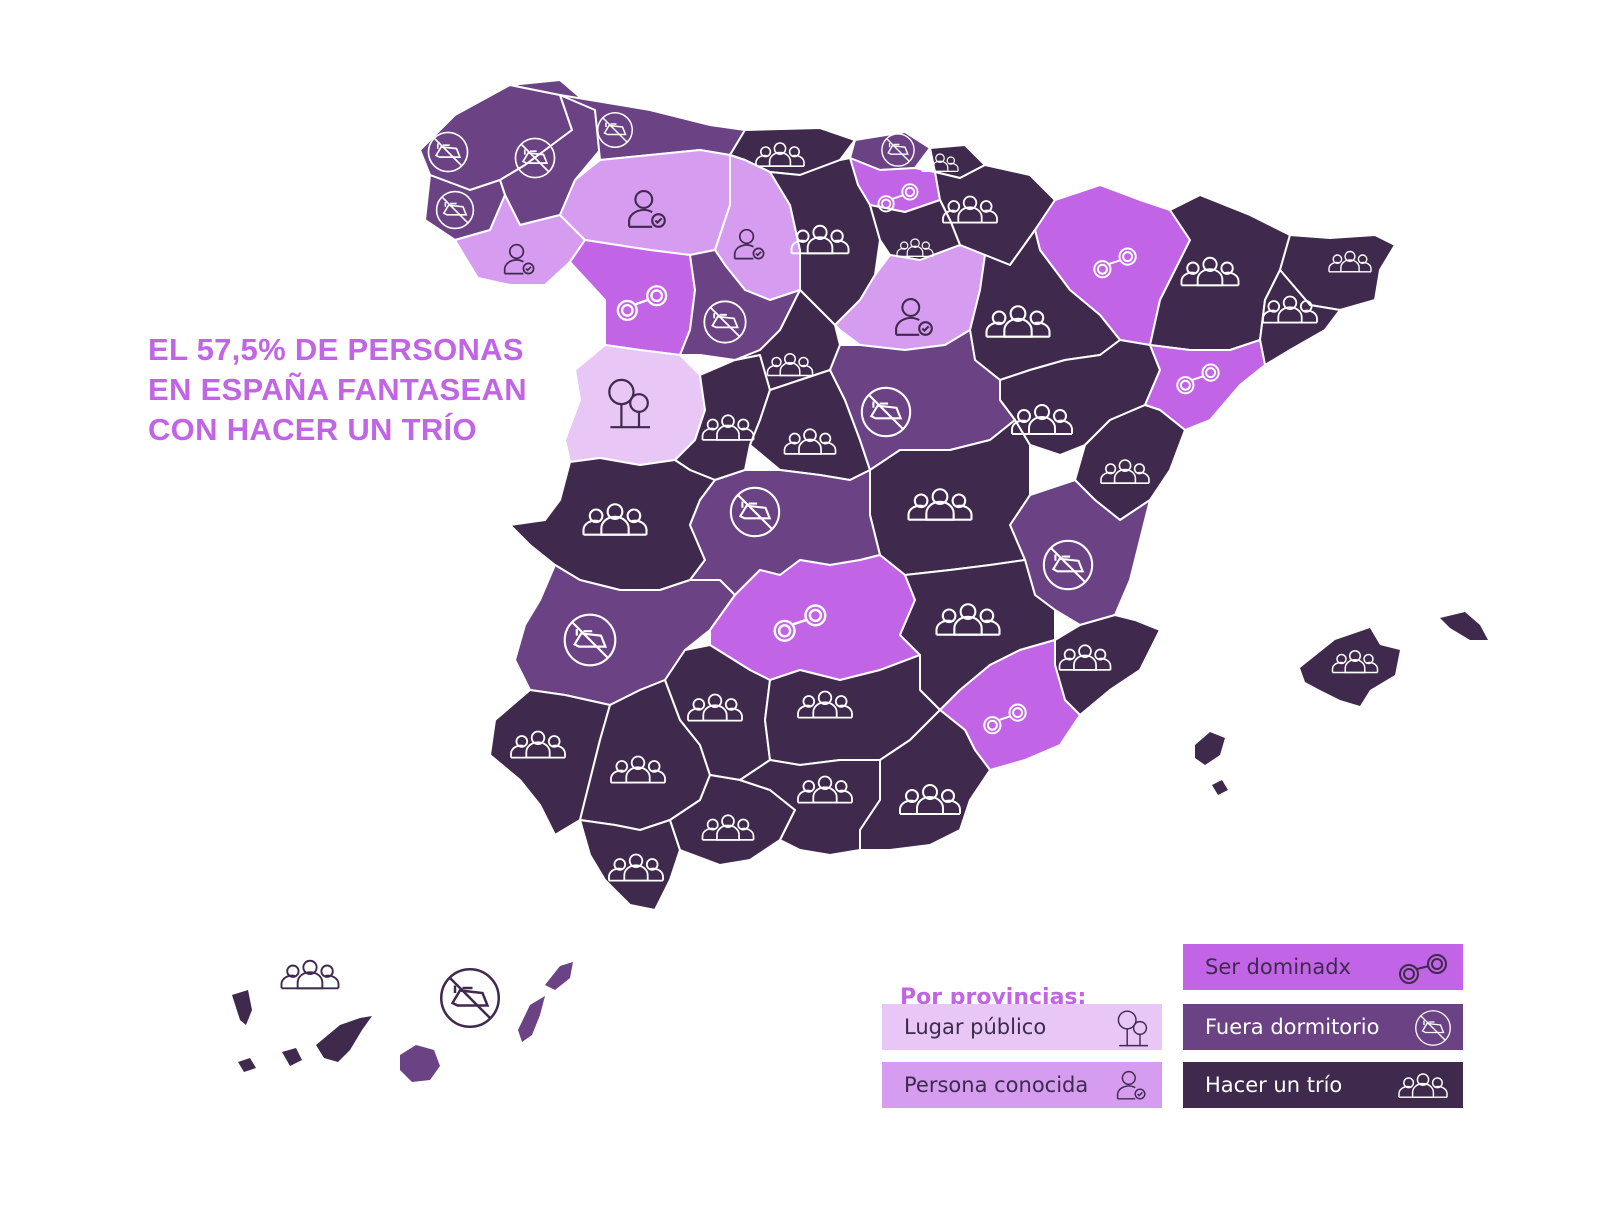  I want to click on legend-item-fuera-dormitorio: Fuera dormitorio, so click(1323, 1027).